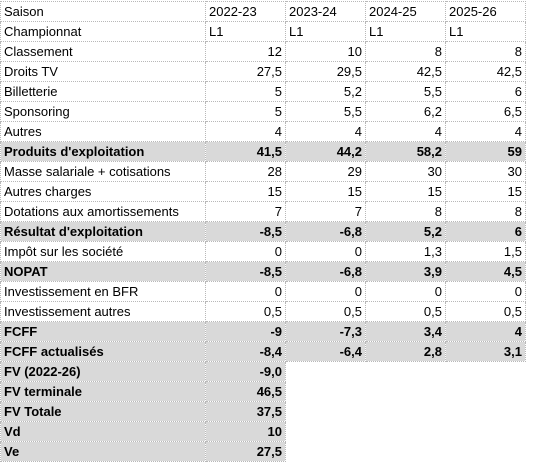 This screenshot has height=468, width=548. I want to click on row-label: Impôt sur les société, so click(103, 251).